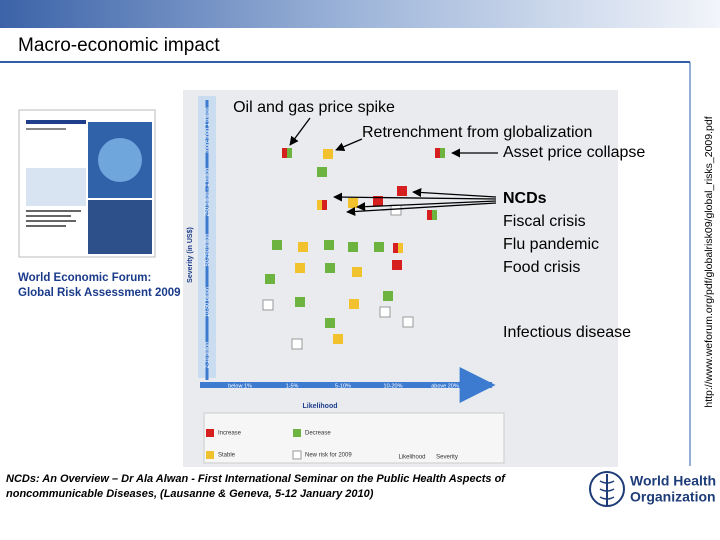 Image resolution: width=720 pixels, height=540 pixels. What do you see at coordinates (544, 221) in the screenshot?
I see `annotation: Fiscal crisis` at bounding box center [544, 221].